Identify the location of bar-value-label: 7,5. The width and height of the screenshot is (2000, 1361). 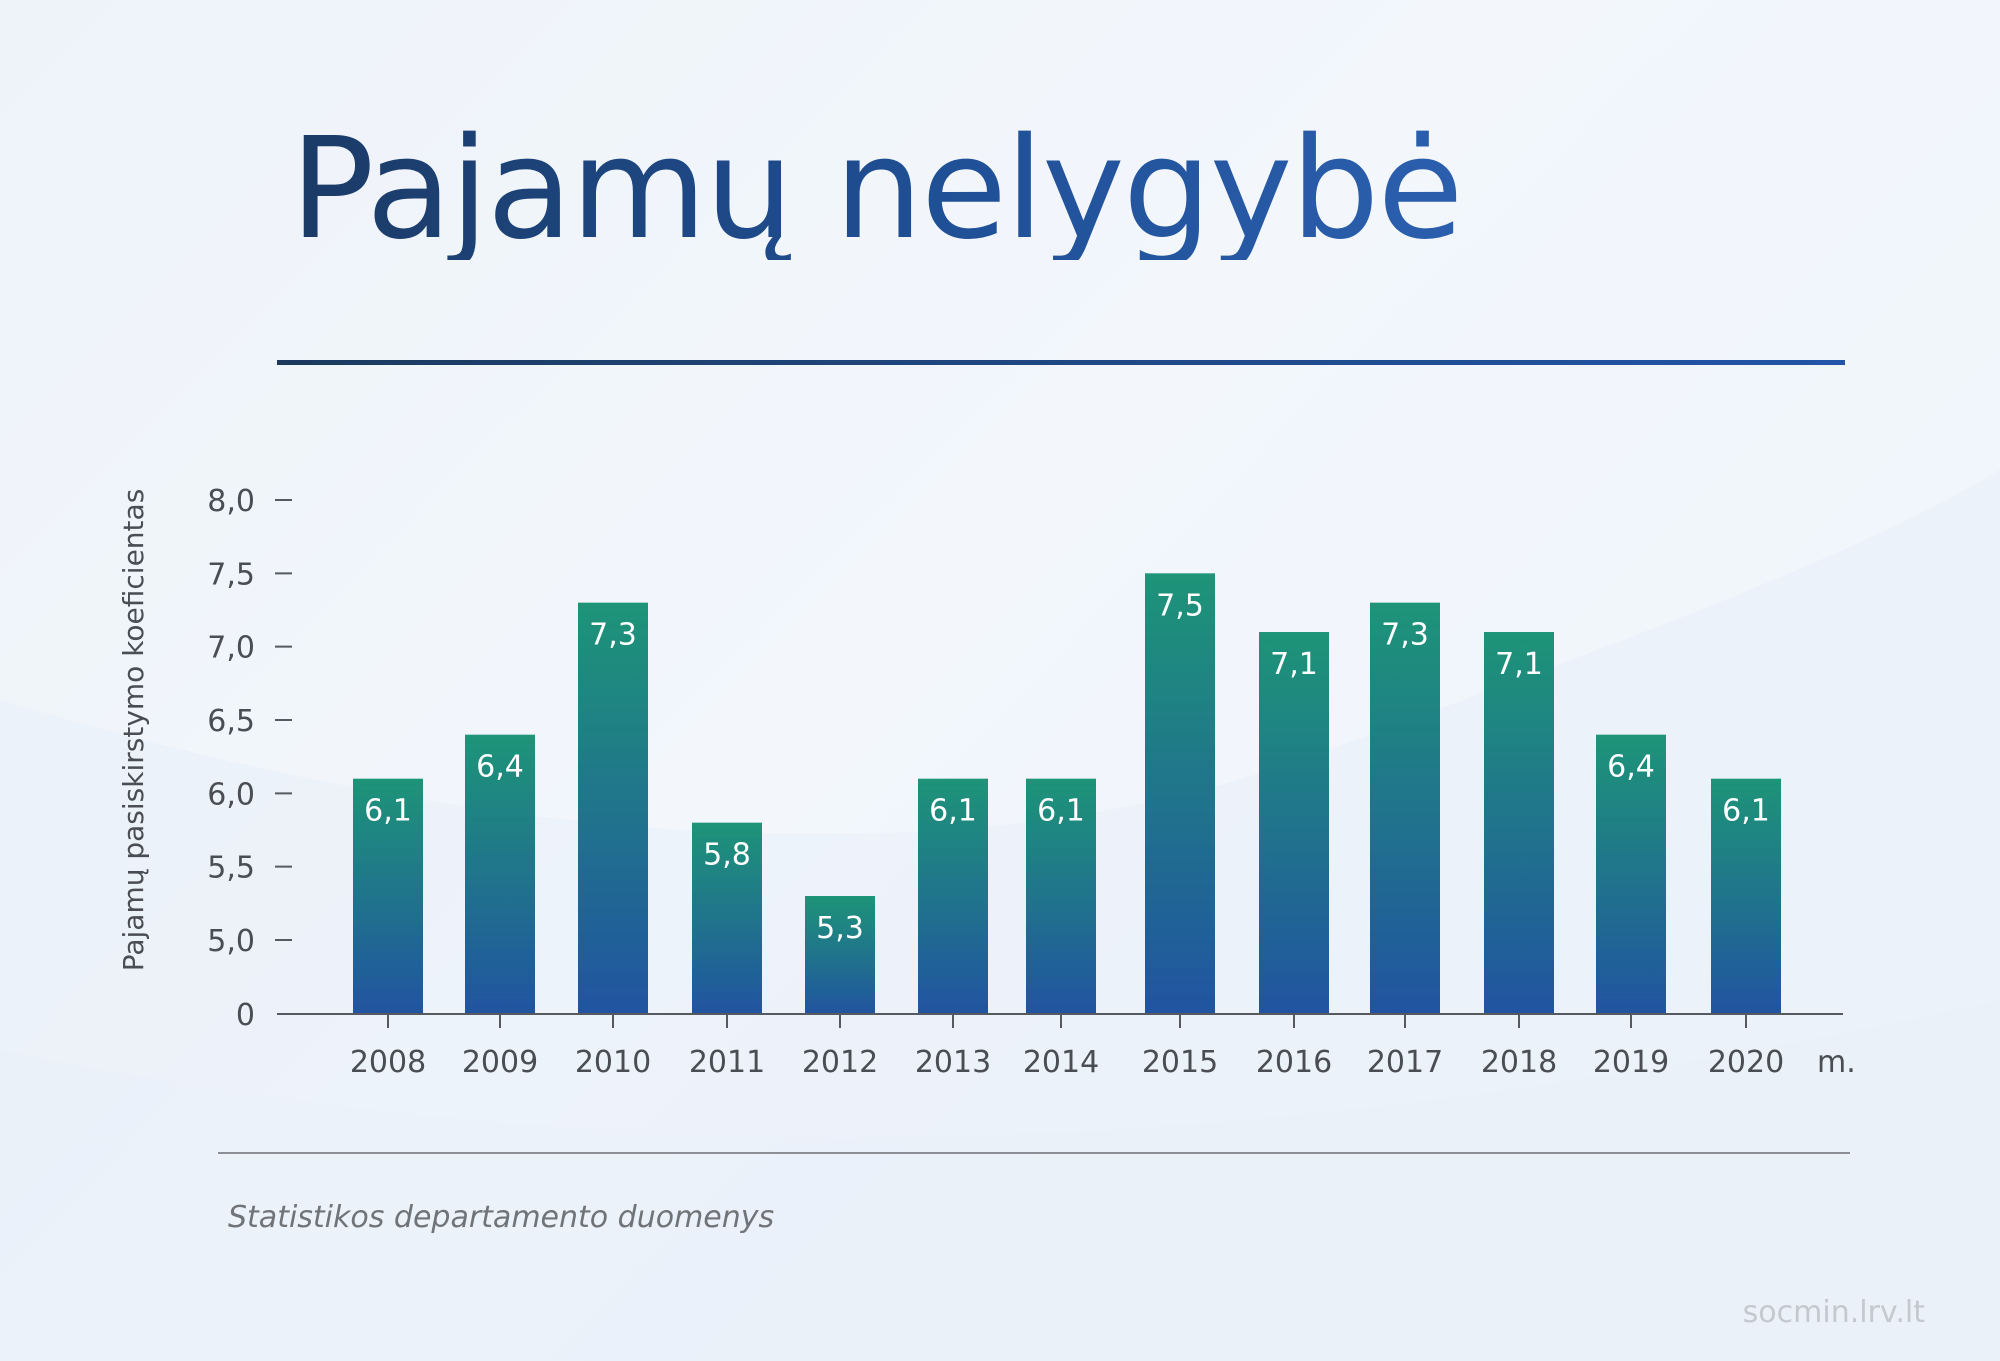
(1180, 605).